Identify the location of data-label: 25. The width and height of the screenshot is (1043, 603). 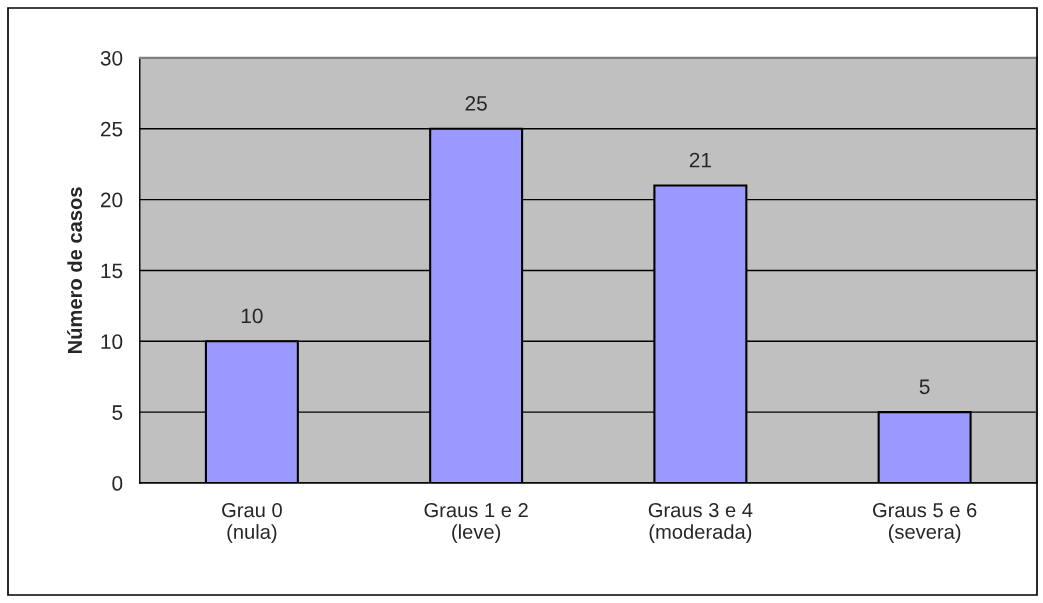
(476, 103).